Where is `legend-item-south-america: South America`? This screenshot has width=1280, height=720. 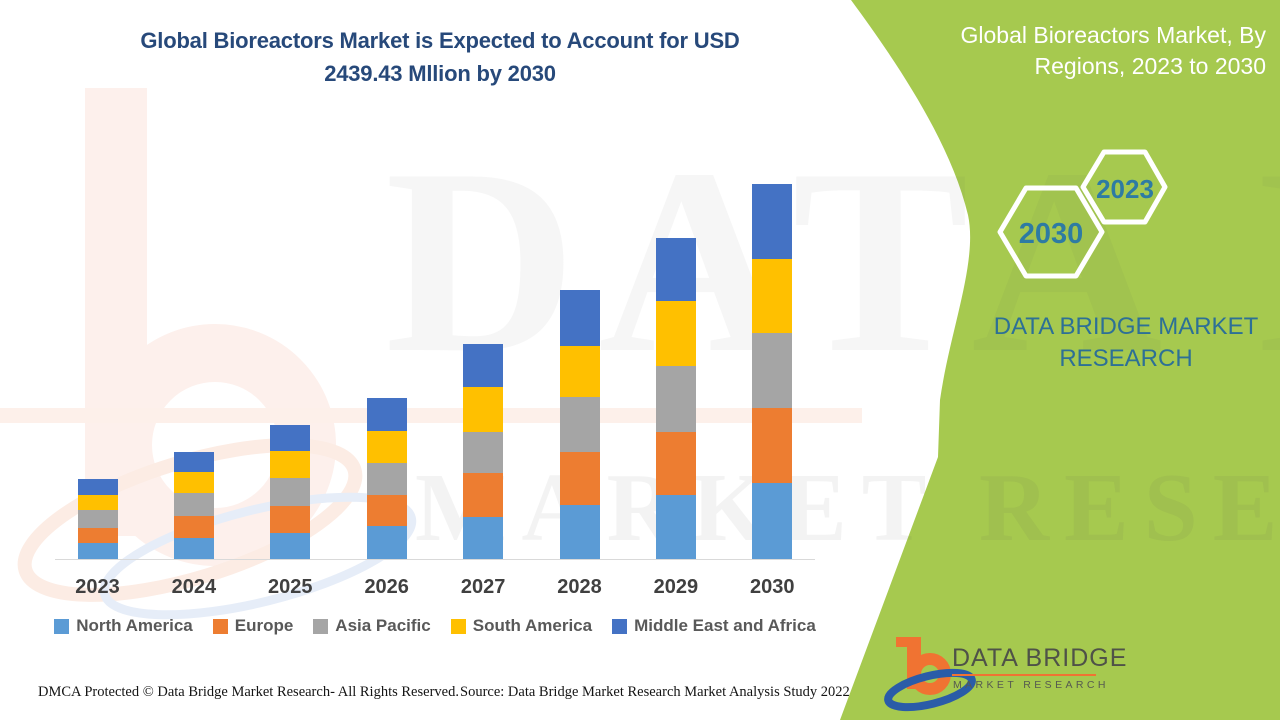 legend-item-south-america: South America is located at coordinates (521, 626).